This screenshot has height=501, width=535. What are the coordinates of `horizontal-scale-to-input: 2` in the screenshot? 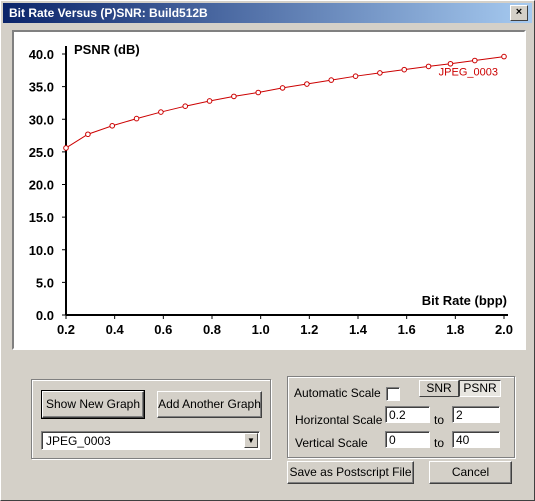 It's located at (476, 414).